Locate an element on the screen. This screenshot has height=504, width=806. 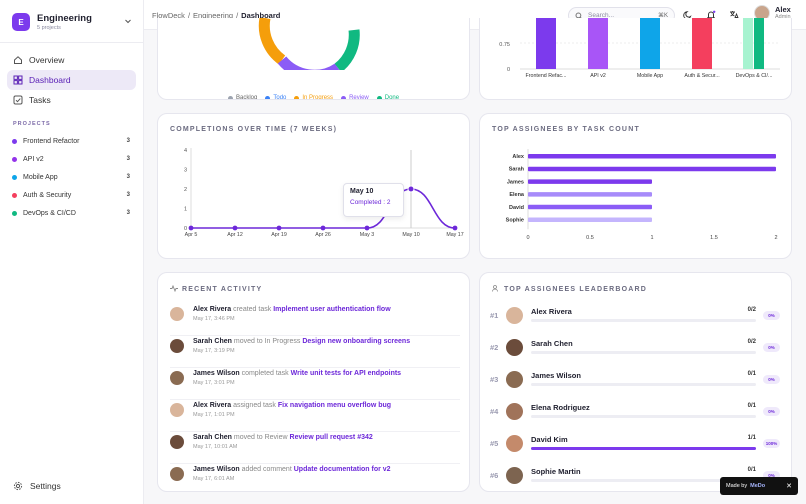
legend-item: Todo is located at coordinates (275, 97).